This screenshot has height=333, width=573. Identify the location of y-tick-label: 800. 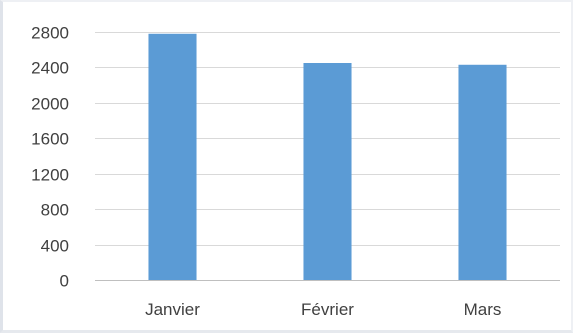
(55, 210).